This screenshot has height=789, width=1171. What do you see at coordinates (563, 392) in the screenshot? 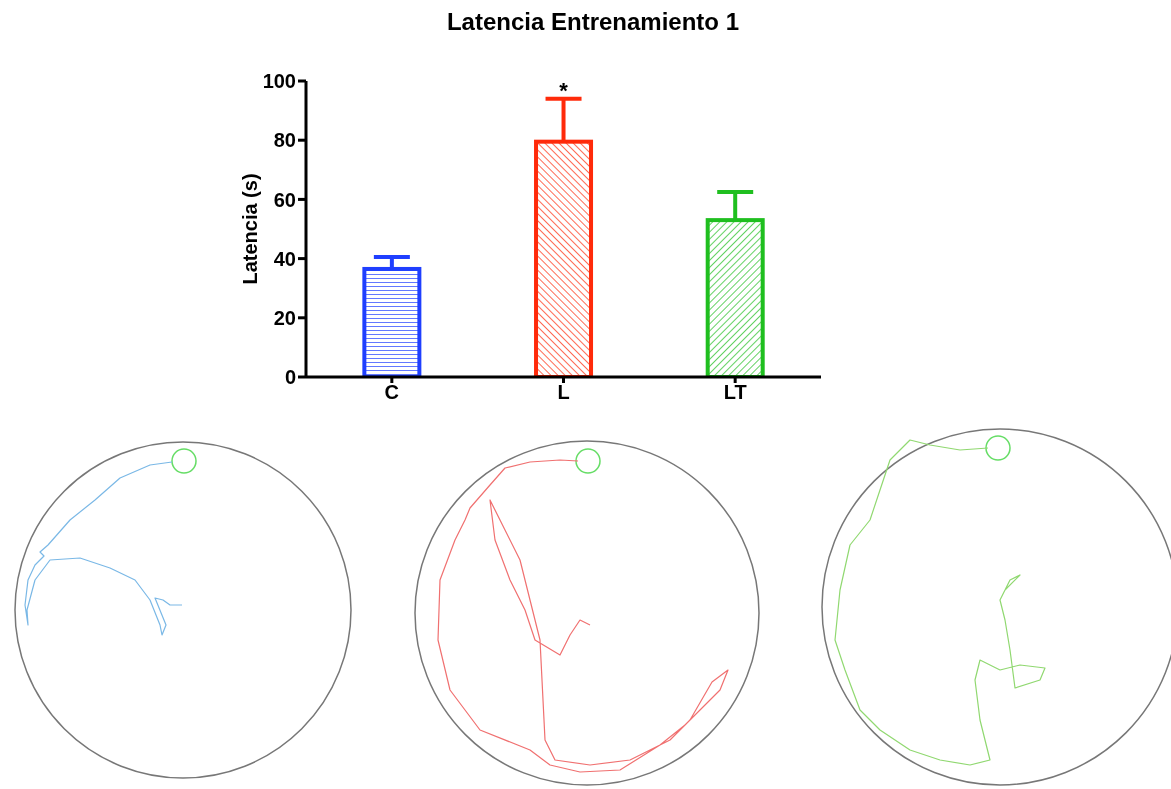
I see `x-tick-label: L` at bounding box center [563, 392].